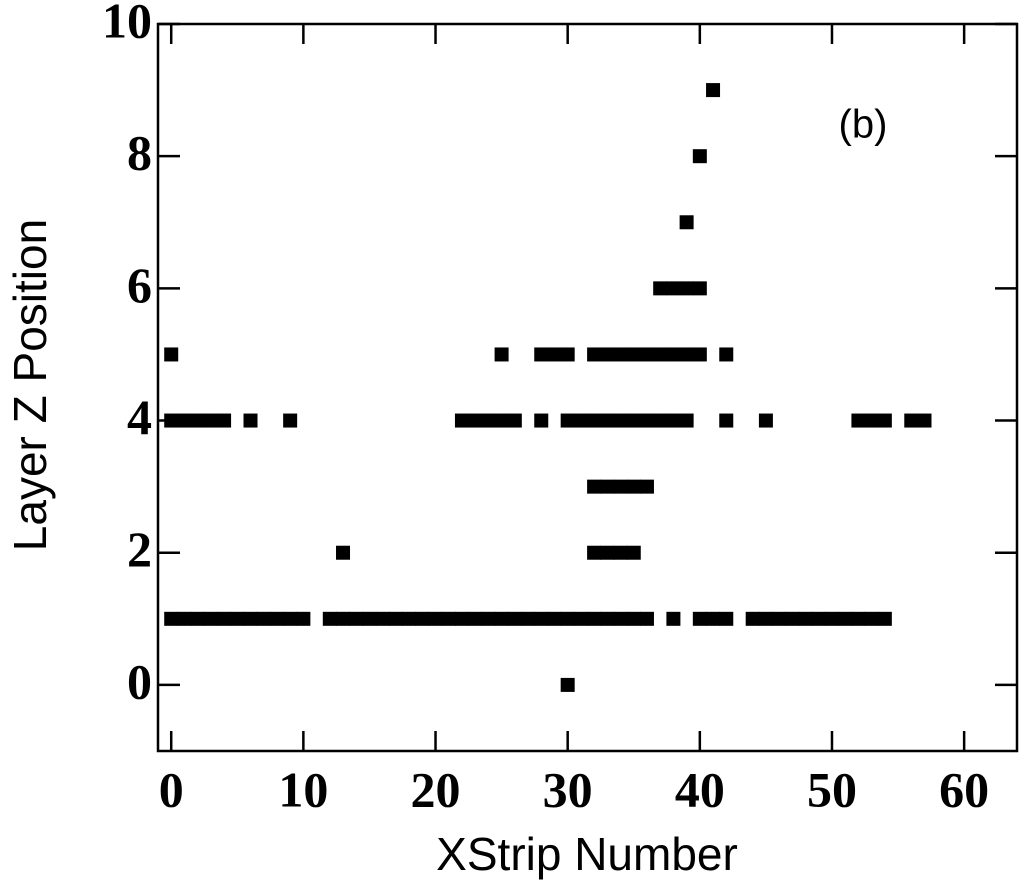 The height and width of the screenshot is (891, 1034). I want to click on x-tick-label: 10, so click(303, 789).